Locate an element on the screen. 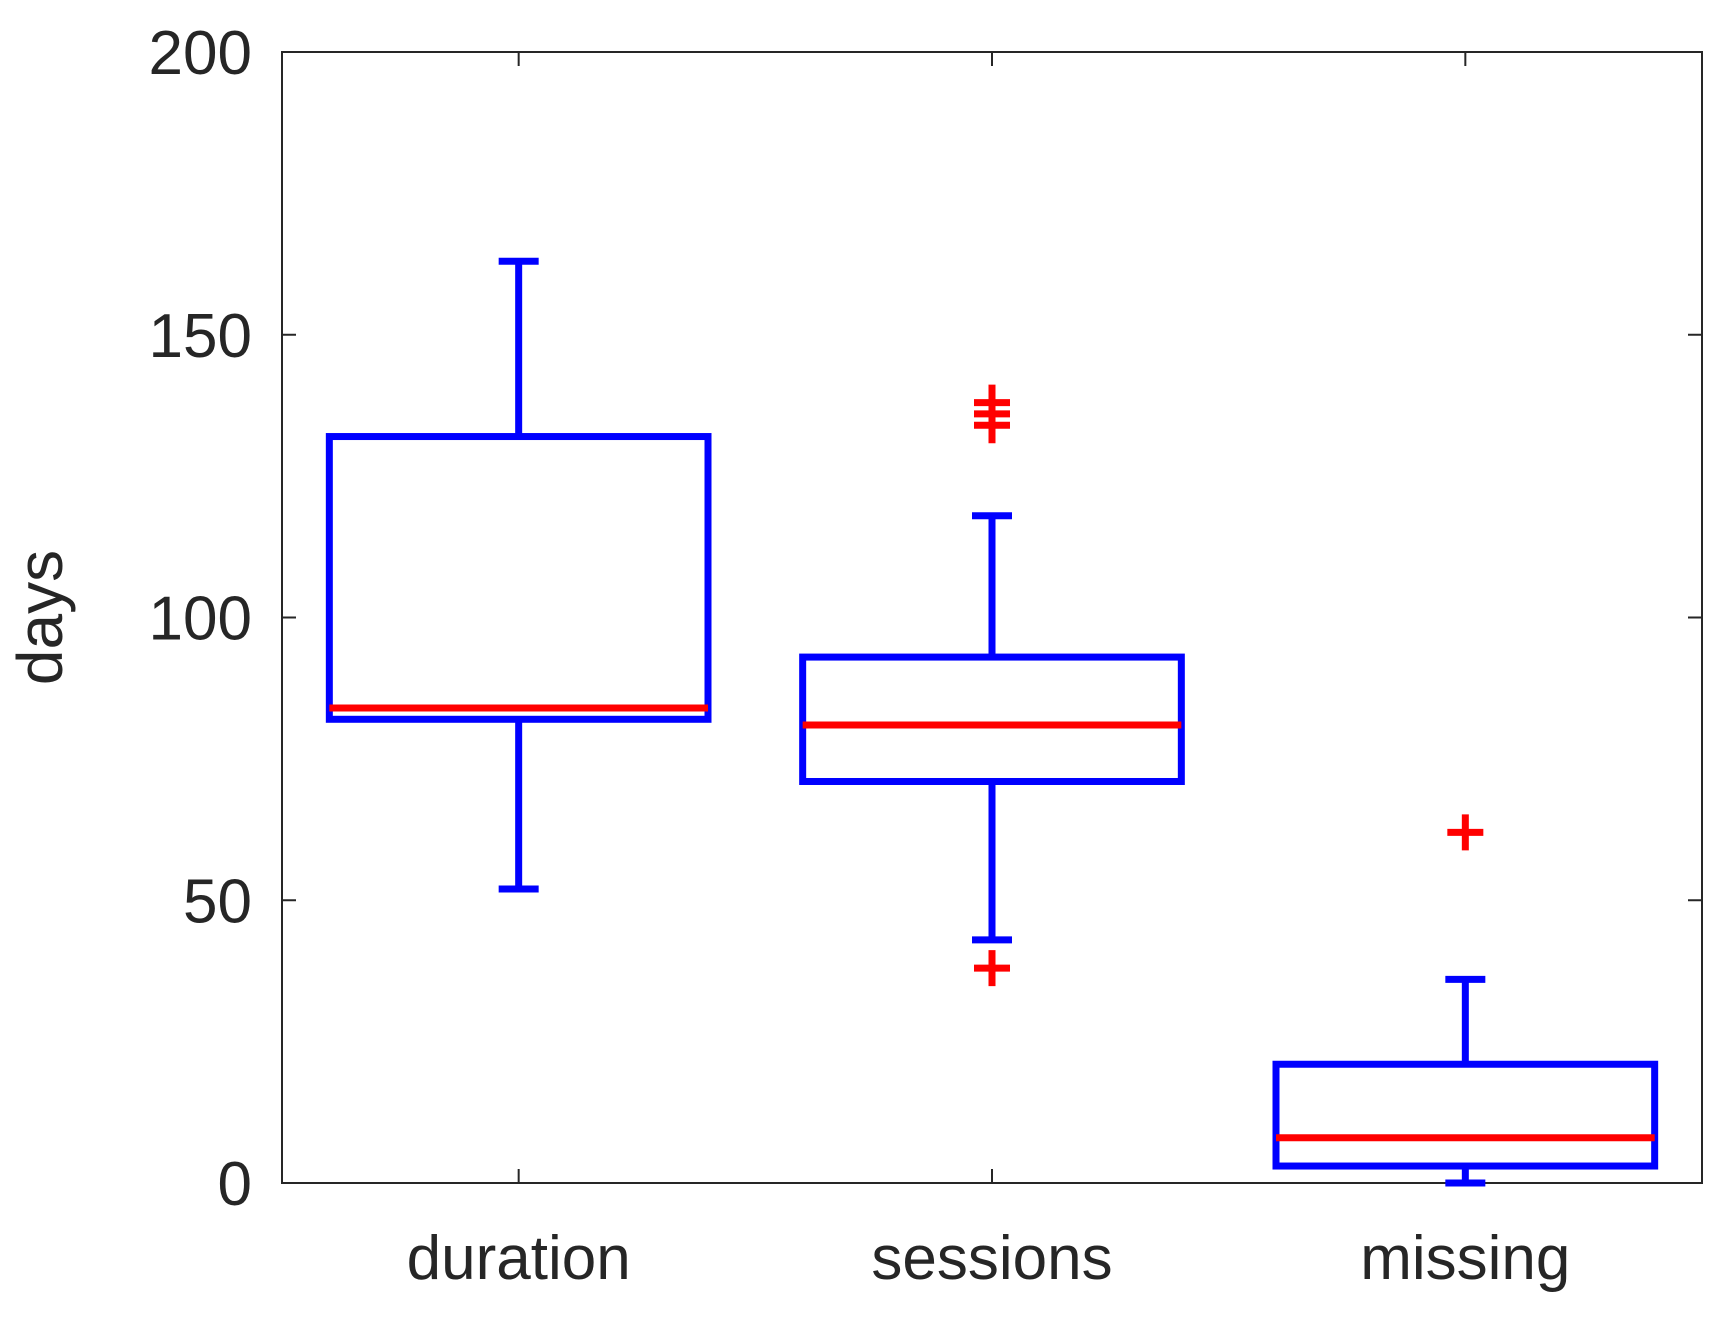 The image size is (1730, 1341). y-axis-label: days is located at coordinates (40, 617).